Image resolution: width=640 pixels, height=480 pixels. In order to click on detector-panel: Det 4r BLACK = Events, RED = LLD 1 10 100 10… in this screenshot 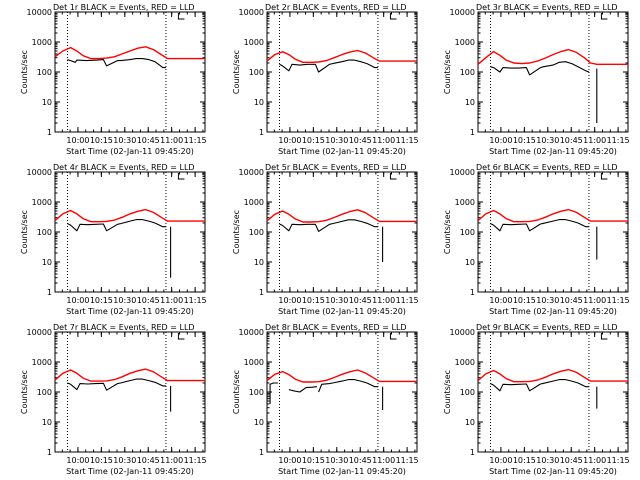, I will do `click(113, 239)`.